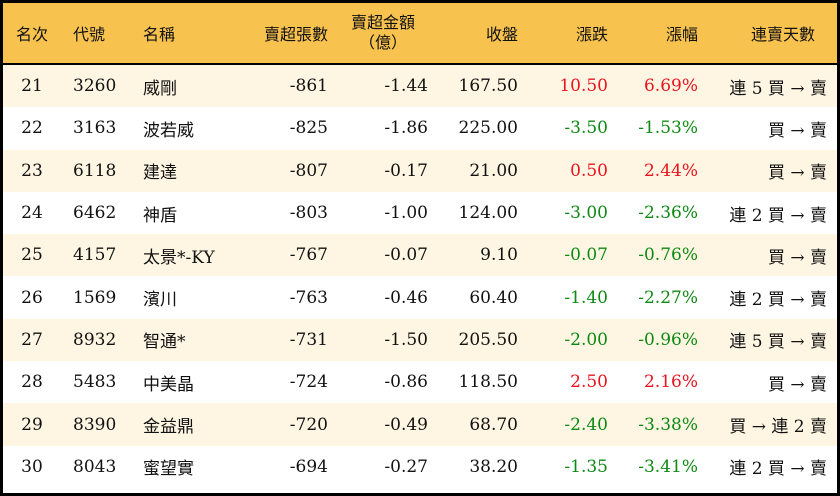 Image resolution: width=840 pixels, height=496 pixels. What do you see at coordinates (32, 466) in the screenshot?
I see `cell-rank: 30` at bounding box center [32, 466].